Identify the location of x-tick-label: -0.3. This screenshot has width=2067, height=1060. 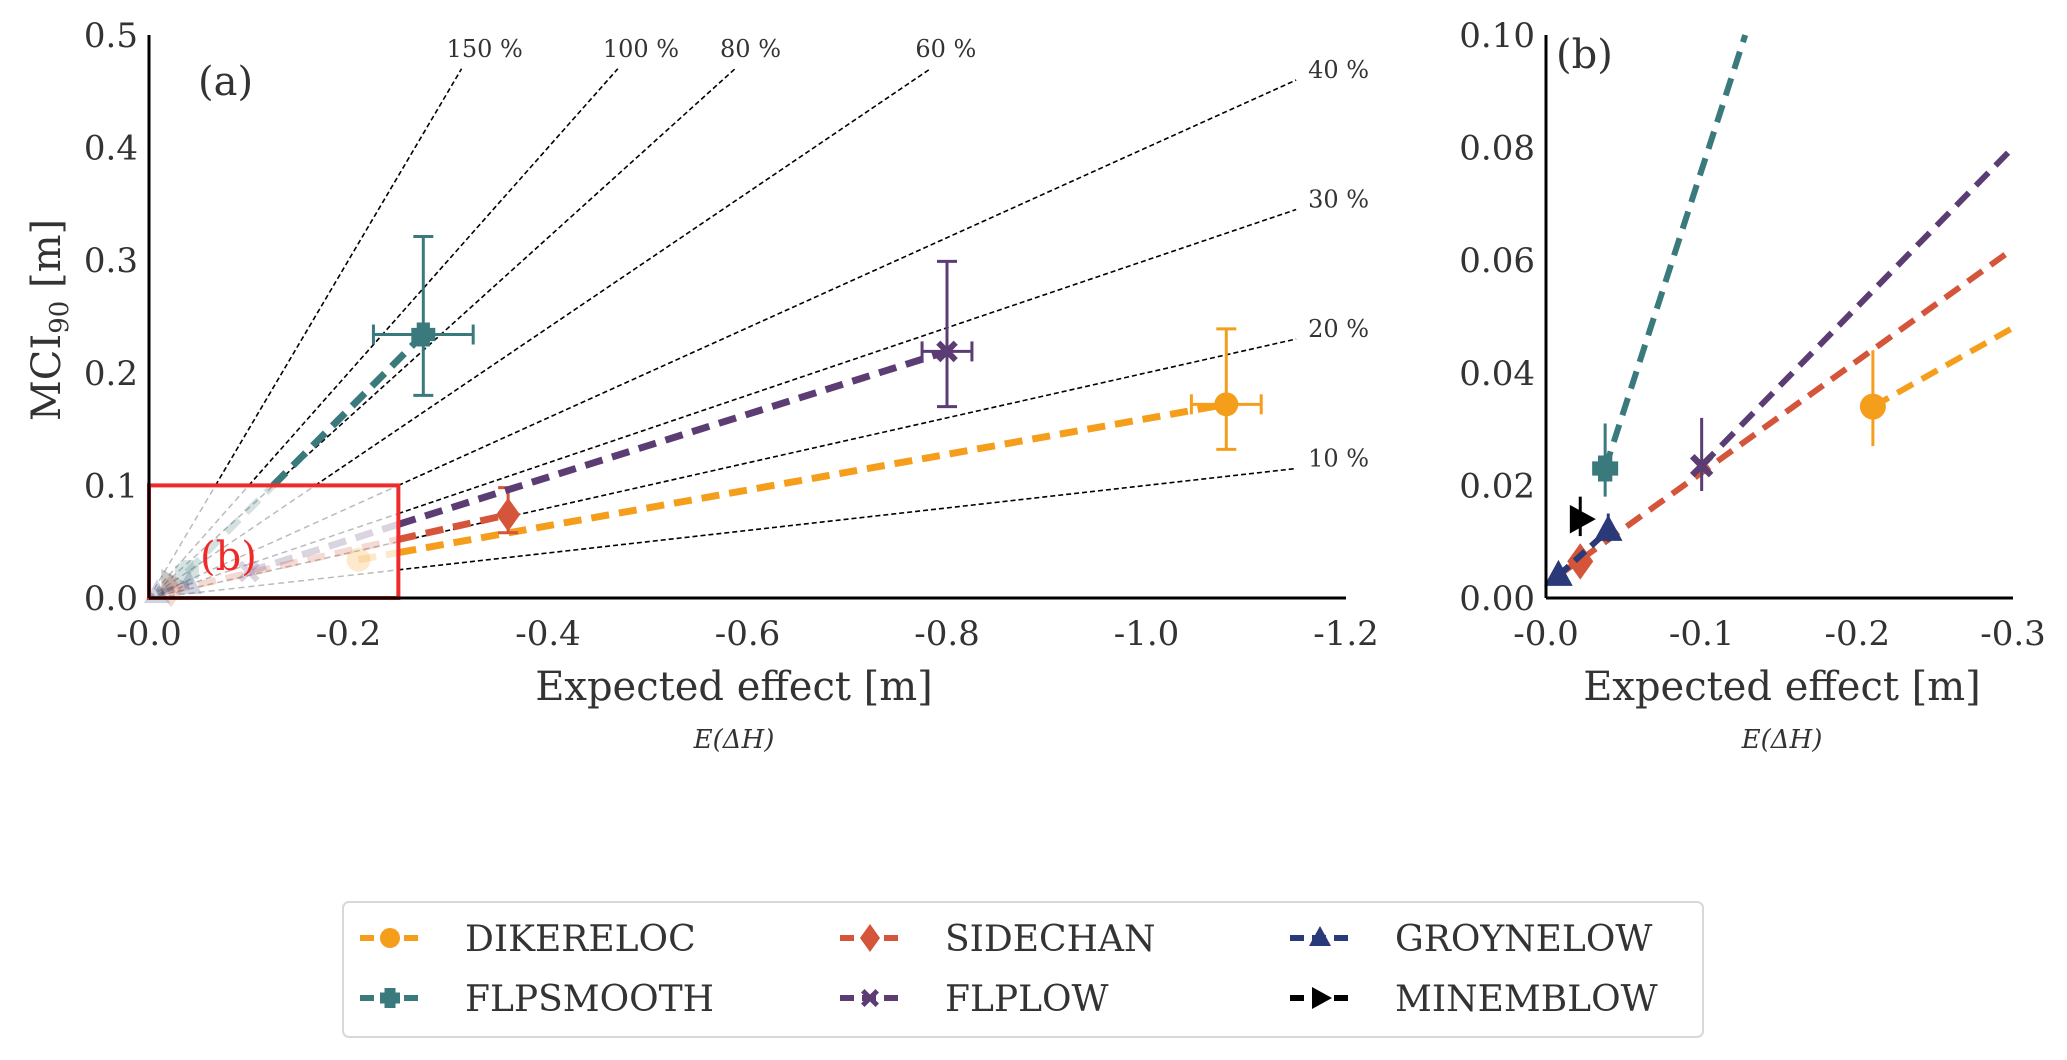
(2013, 634).